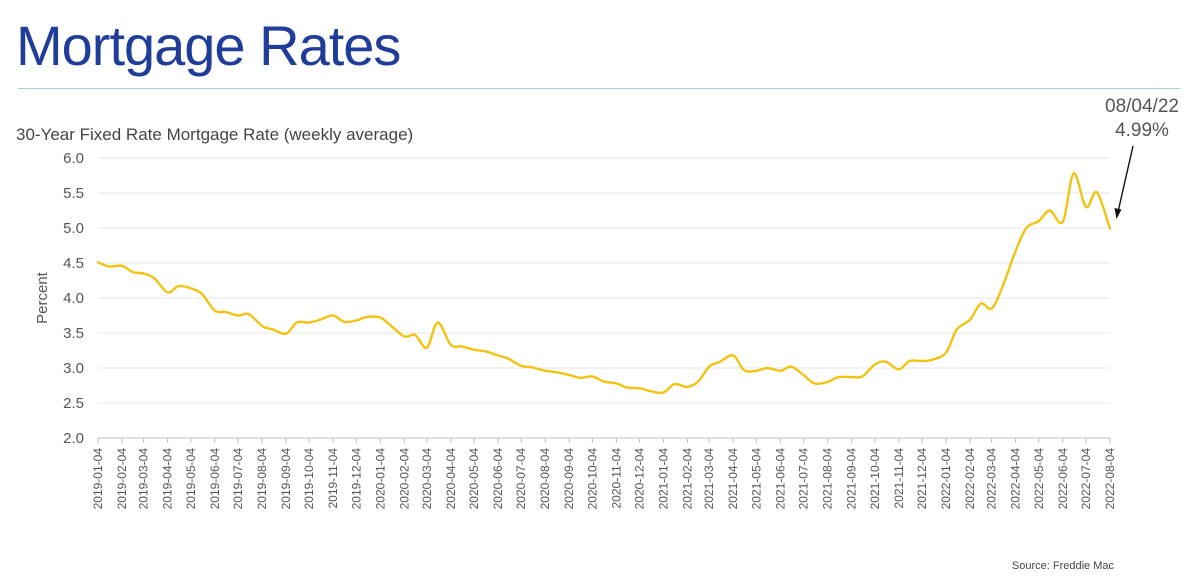  What do you see at coordinates (404, 479) in the screenshot?
I see `x-tick-label: 2020-02-04` at bounding box center [404, 479].